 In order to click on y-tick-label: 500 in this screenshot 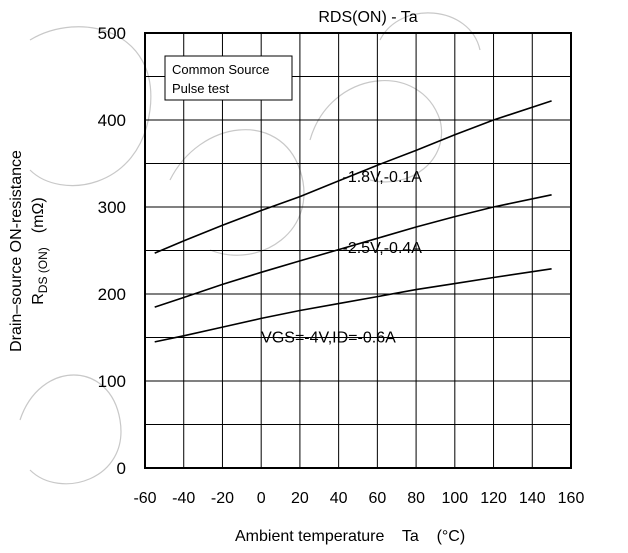, I will do `click(112, 33)`.